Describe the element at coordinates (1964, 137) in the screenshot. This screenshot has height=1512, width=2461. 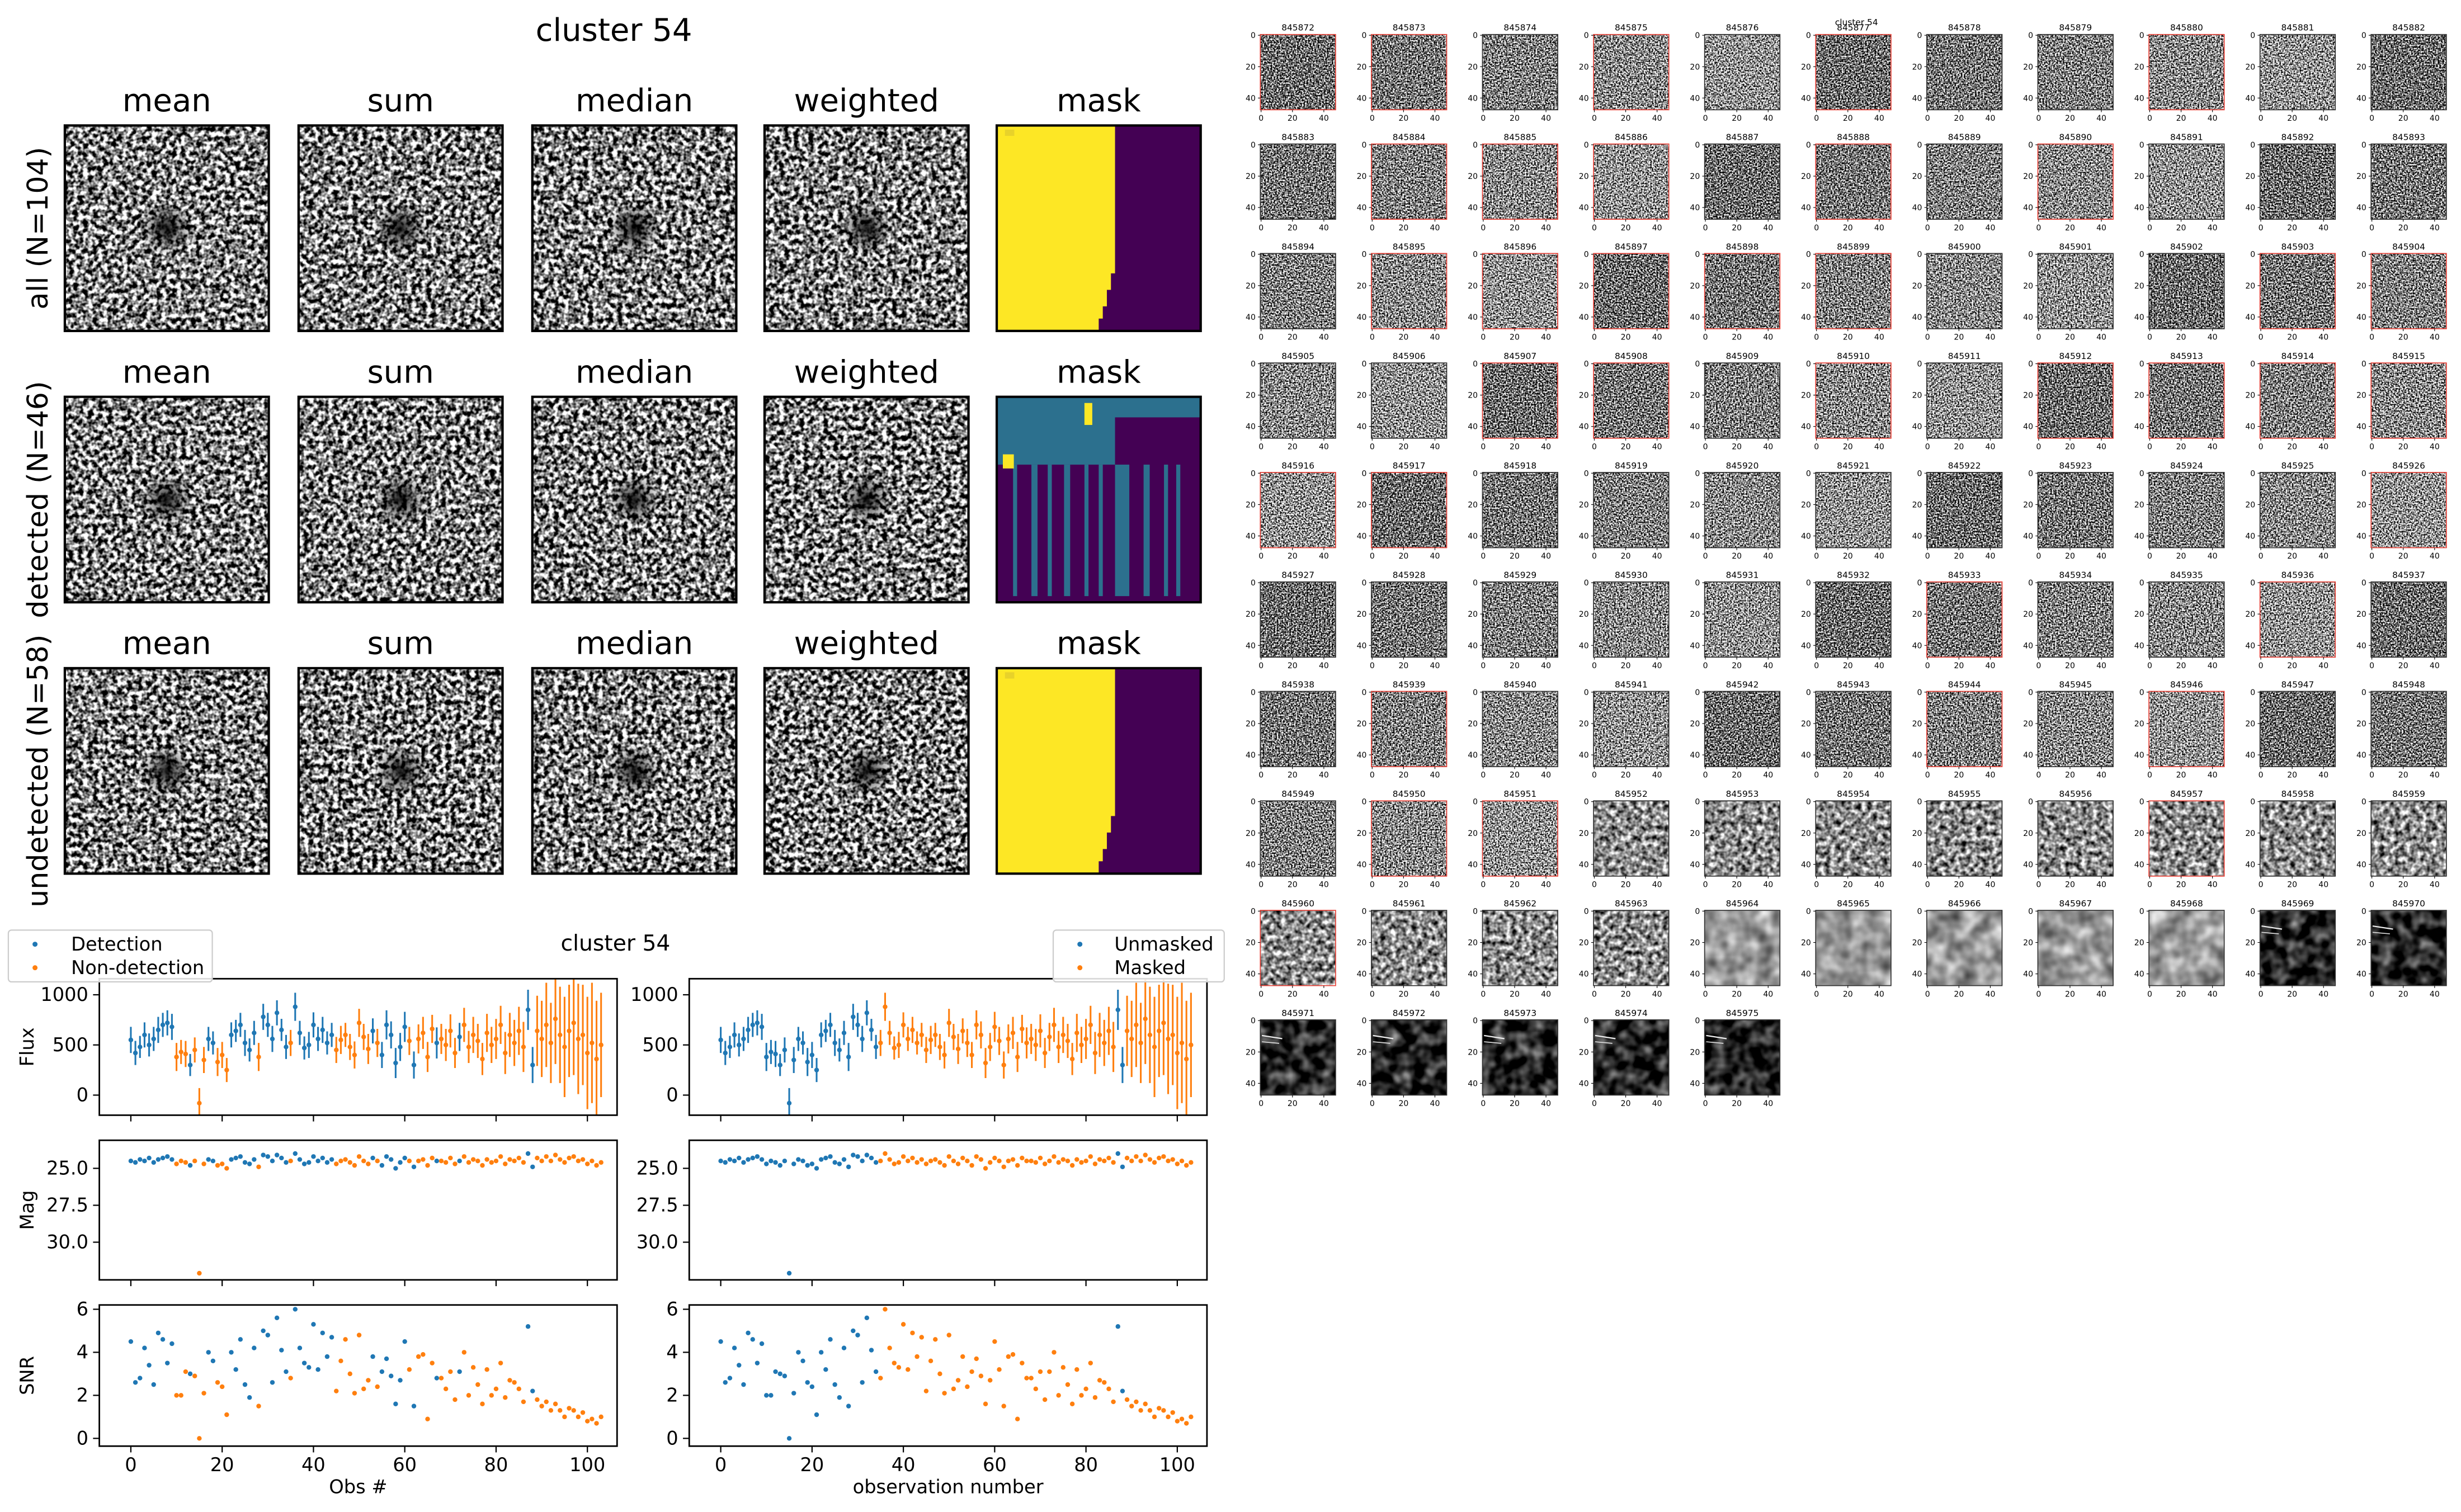
I see `thumbnail-label: 845889` at that location.